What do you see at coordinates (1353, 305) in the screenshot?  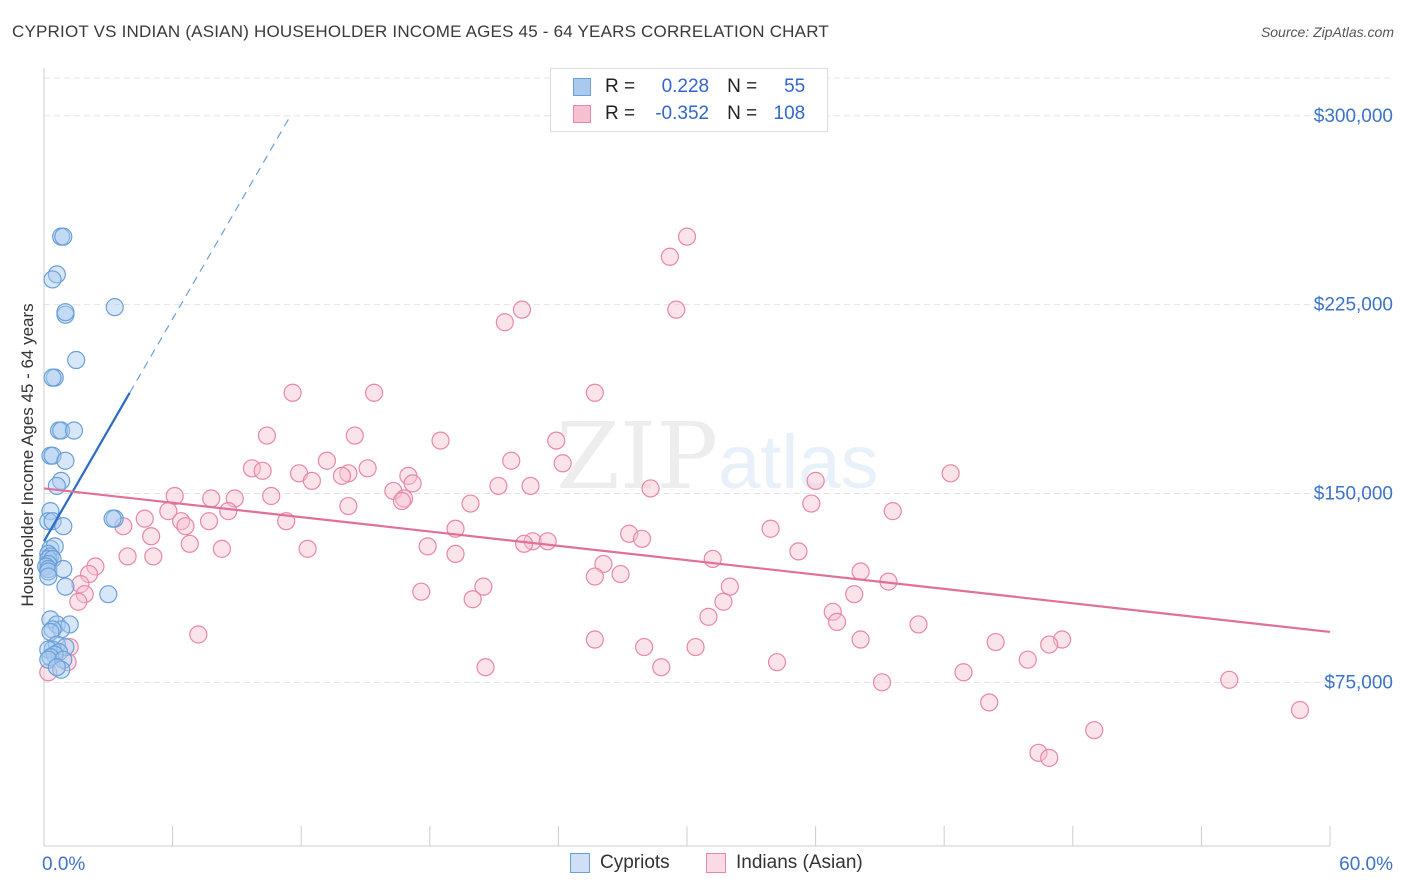 I see `y-tick-label: $225,000` at bounding box center [1353, 305].